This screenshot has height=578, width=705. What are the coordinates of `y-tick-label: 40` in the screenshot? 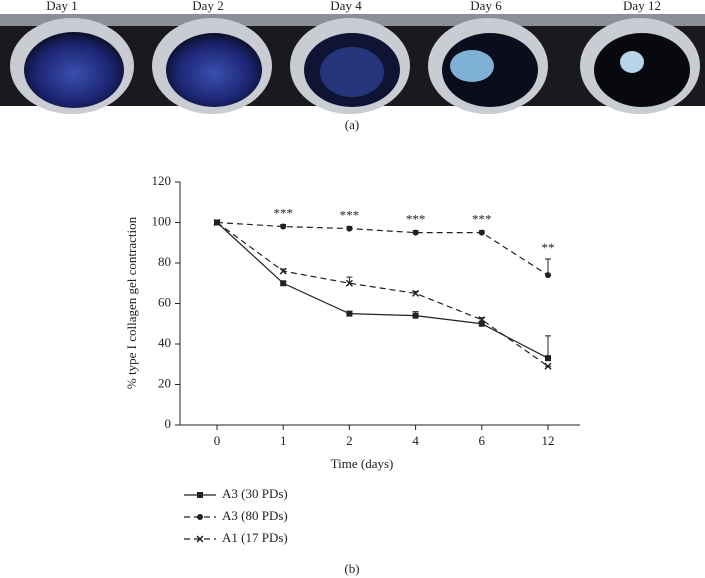 It's located at (164, 342).